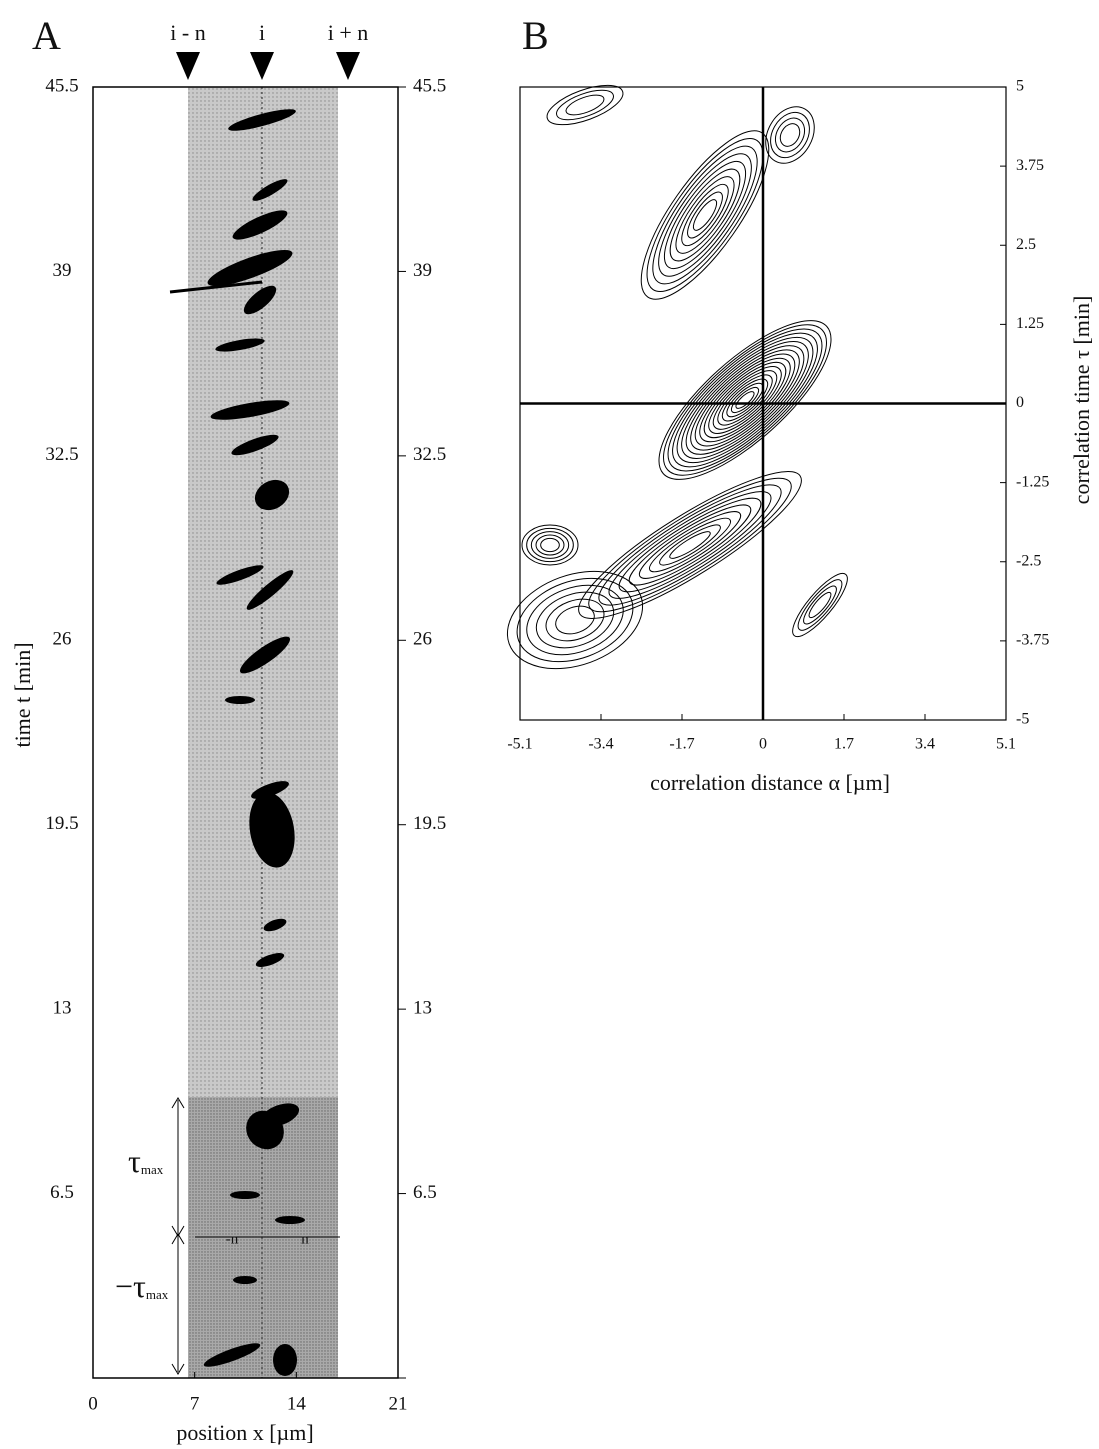 Image resolution: width=1099 pixels, height=1449 pixels. What do you see at coordinates (1032, 640) in the screenshot?
I see `y-tick-label: -3.75` at bounding box center [1032, 640].